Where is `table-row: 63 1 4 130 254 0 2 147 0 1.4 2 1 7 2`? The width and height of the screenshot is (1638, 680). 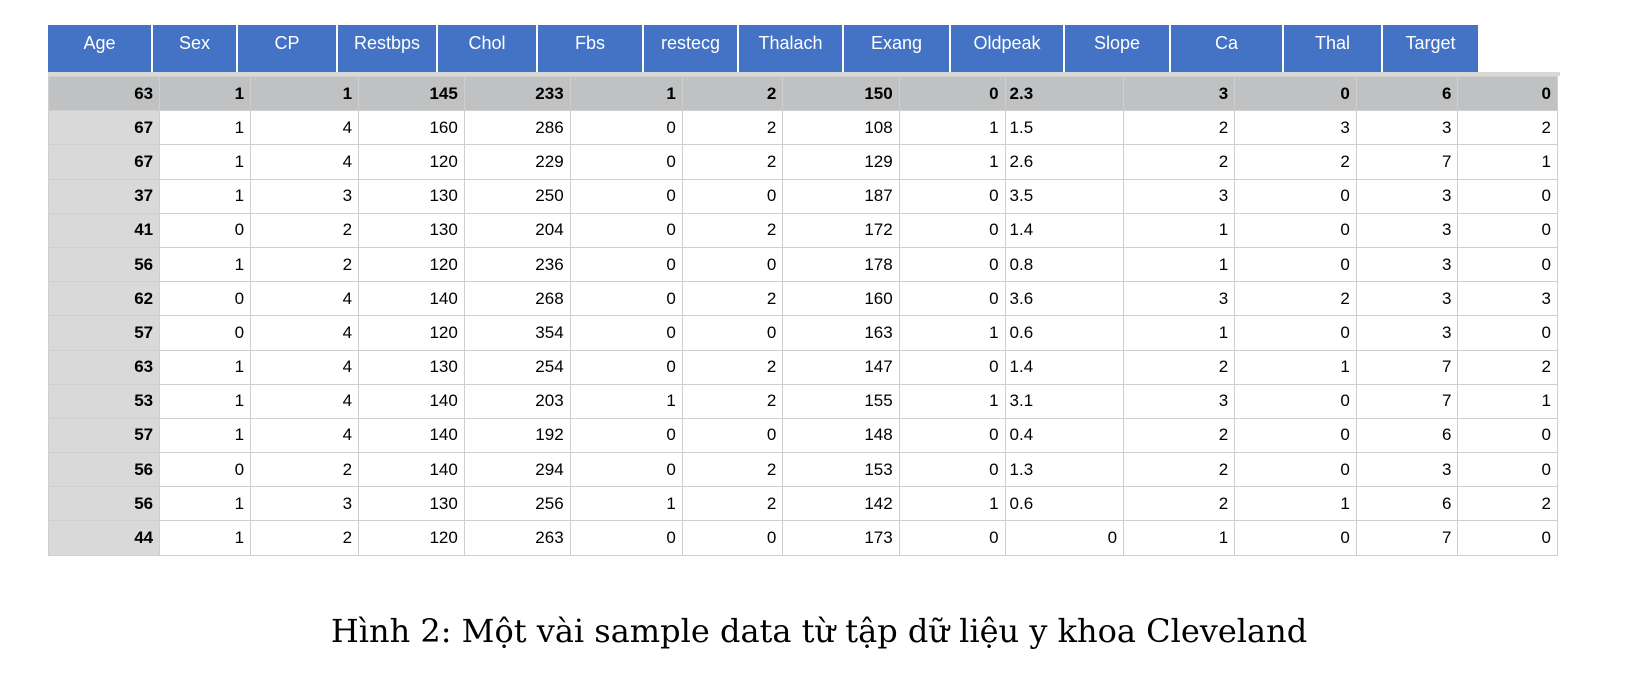
table-row: 63 1 4 130 254 0 2 147 0 1.4 2 1 7 2 is located at coordinates (802, 367).